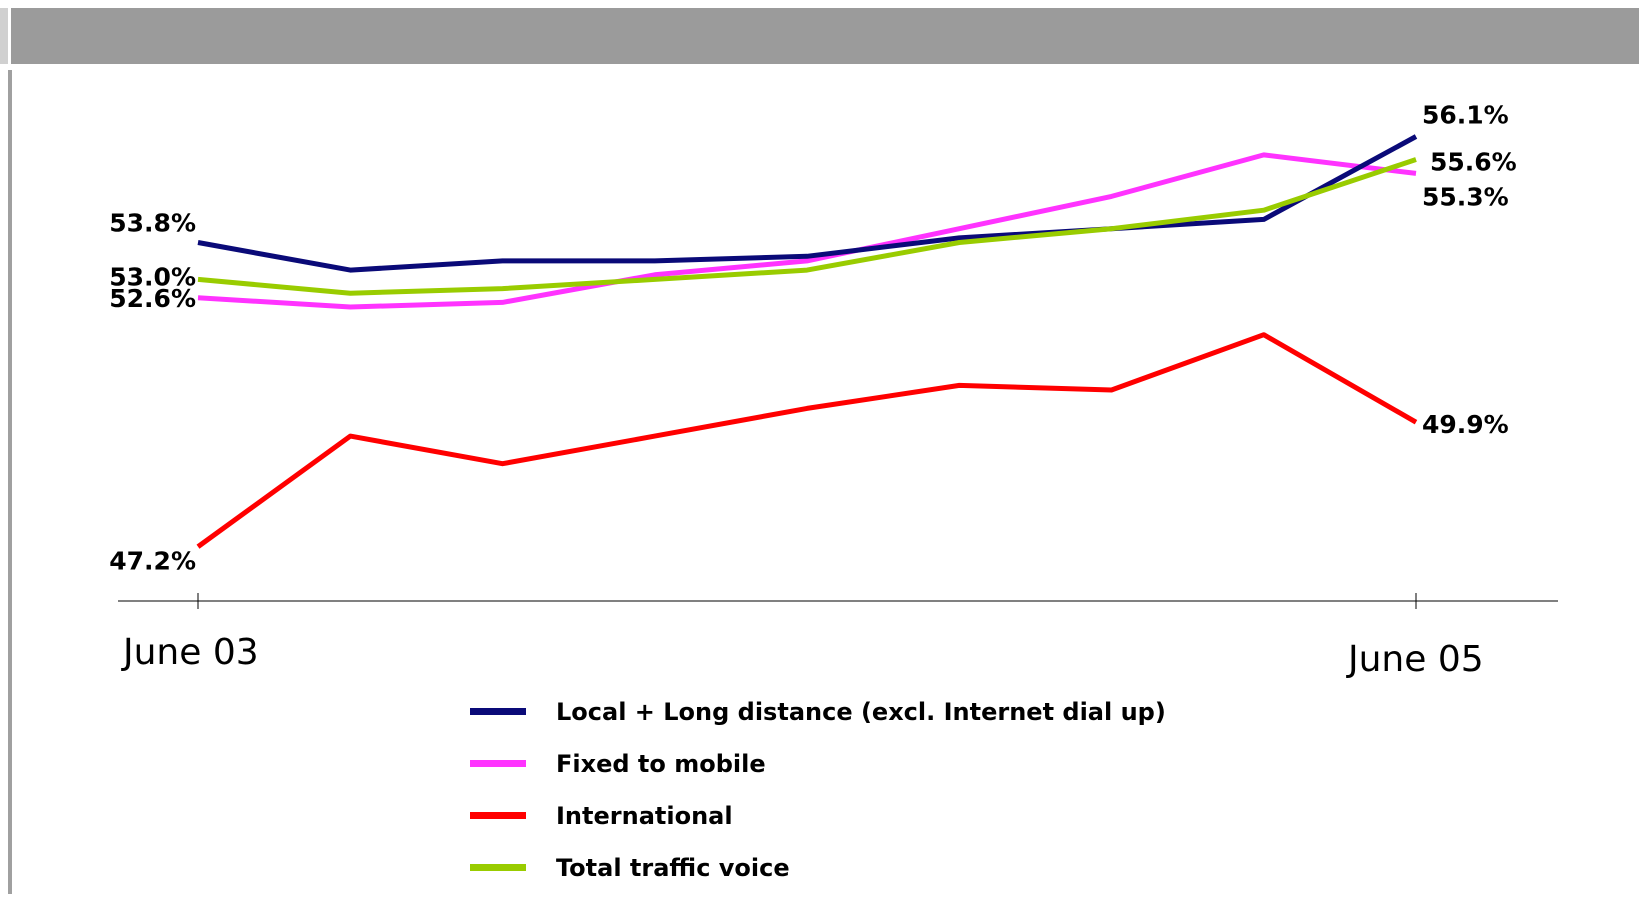  What do you see at coordinates (152, 276) in the screenshot?
I see `data-label: 53.0%` at bounding box center [152, 276].